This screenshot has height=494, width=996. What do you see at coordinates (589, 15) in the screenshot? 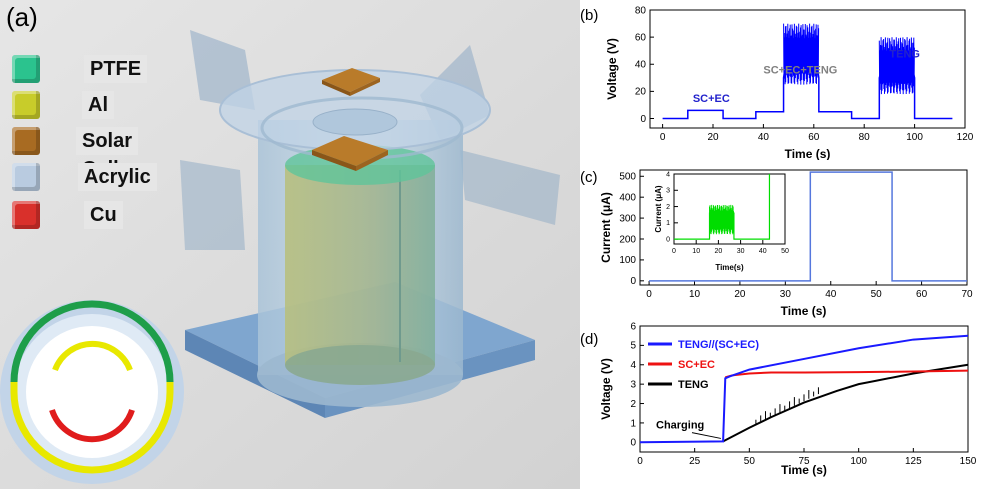
I see `panel-label: (b)` at bounding box center [589, 15].